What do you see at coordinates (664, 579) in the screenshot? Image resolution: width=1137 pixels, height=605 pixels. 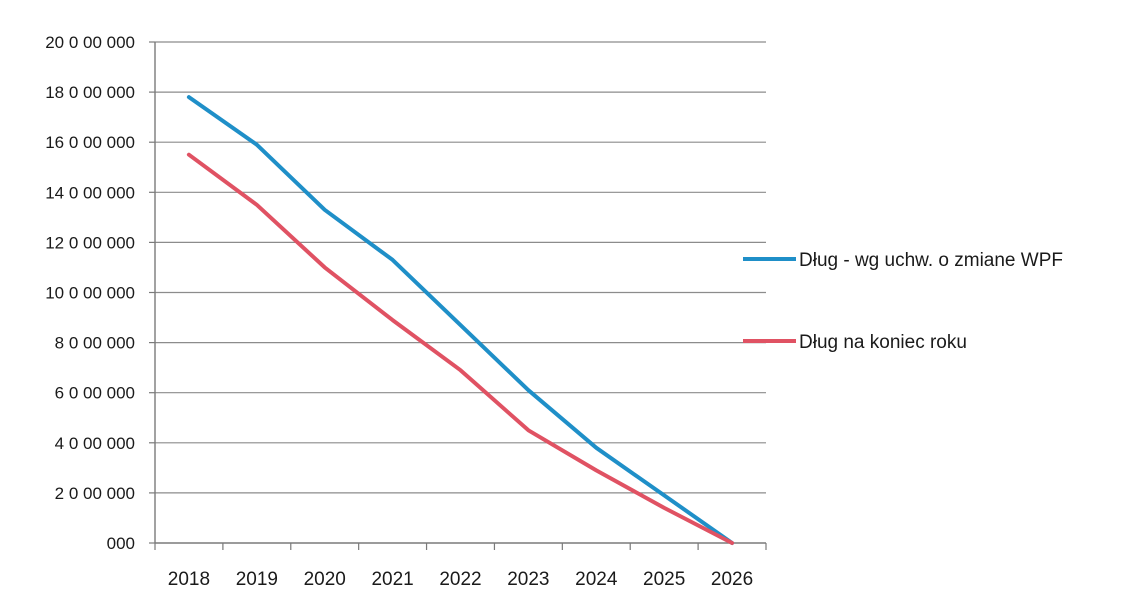 I see `x-tick-label: 2025` at bounding box center [664, 579].